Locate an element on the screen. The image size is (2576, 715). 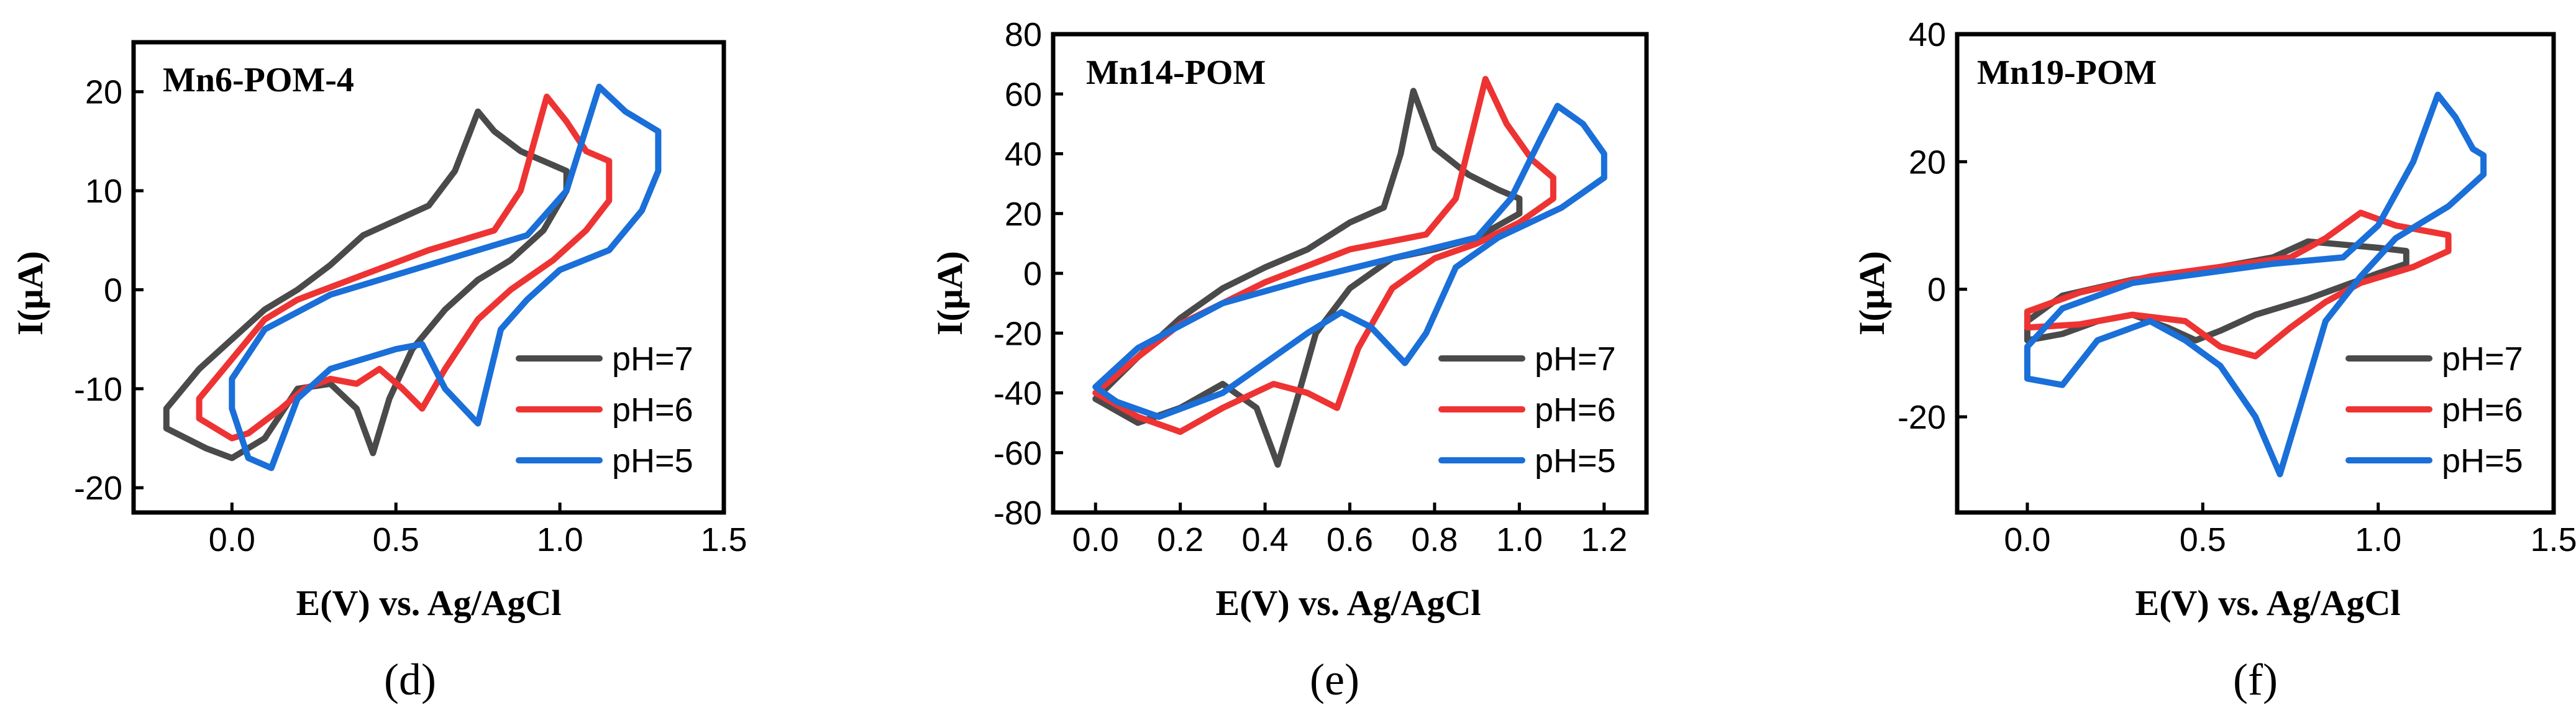
series-line-pH5-panel-d is located at coordinates (445, 277).